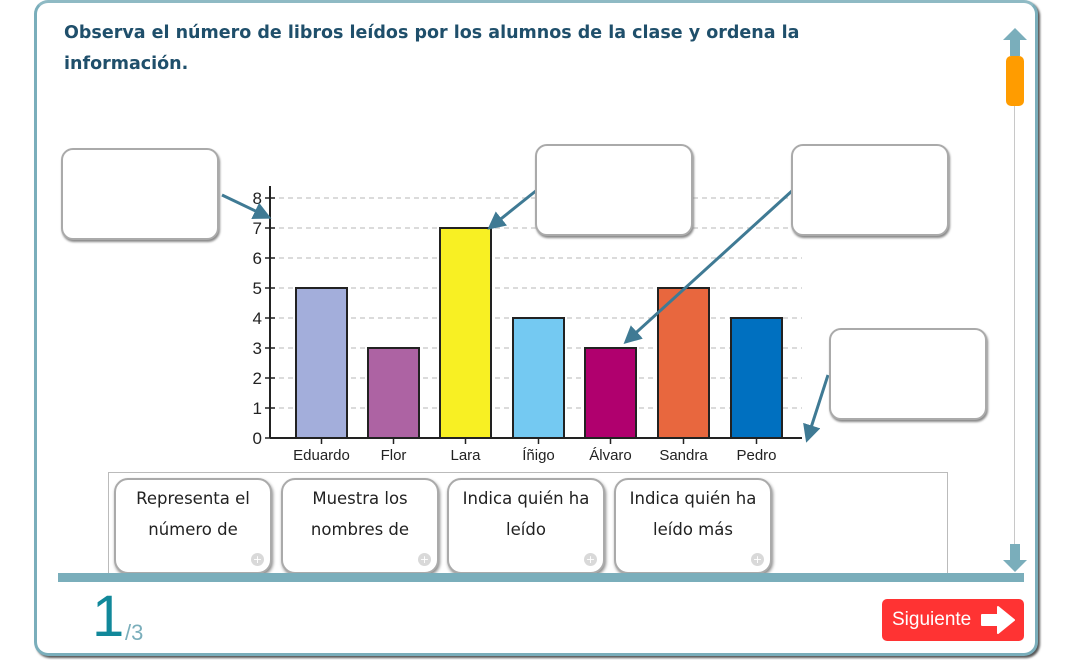  I want to click on arrow-right-icon, so click(998, 620).